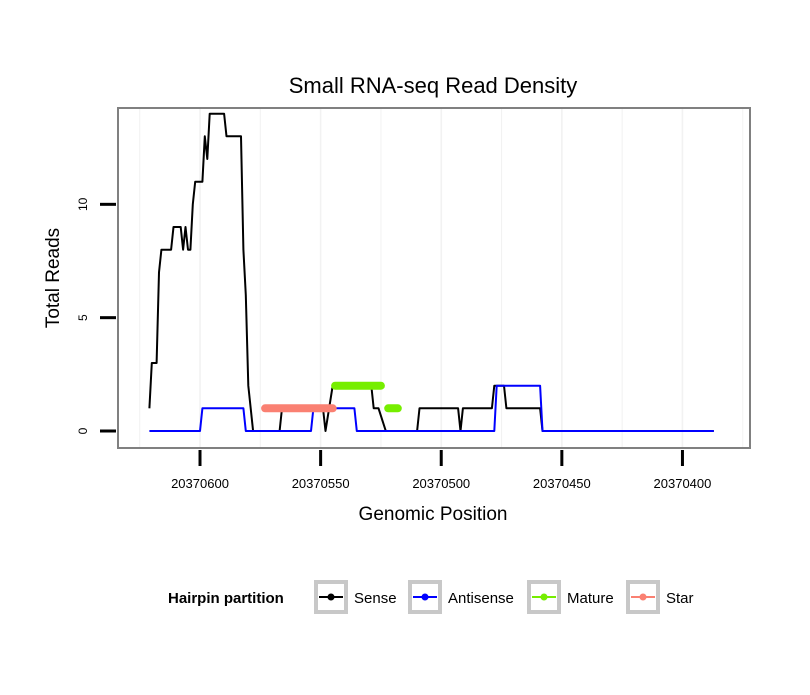  I want to click on legend-item-mature: Mature, so click(570, 597).